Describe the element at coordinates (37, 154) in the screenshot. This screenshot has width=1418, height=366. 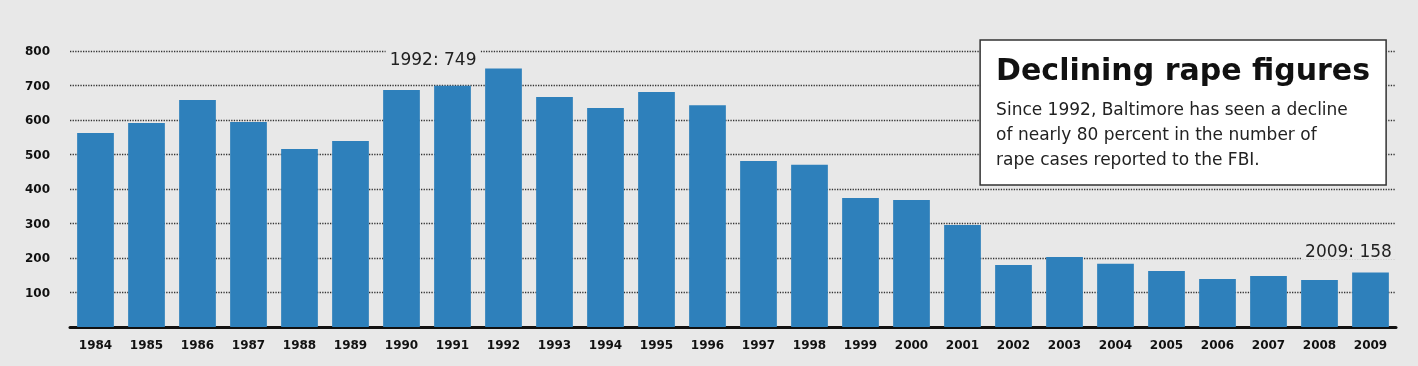
I see `y-tick-label: 500` at that location.